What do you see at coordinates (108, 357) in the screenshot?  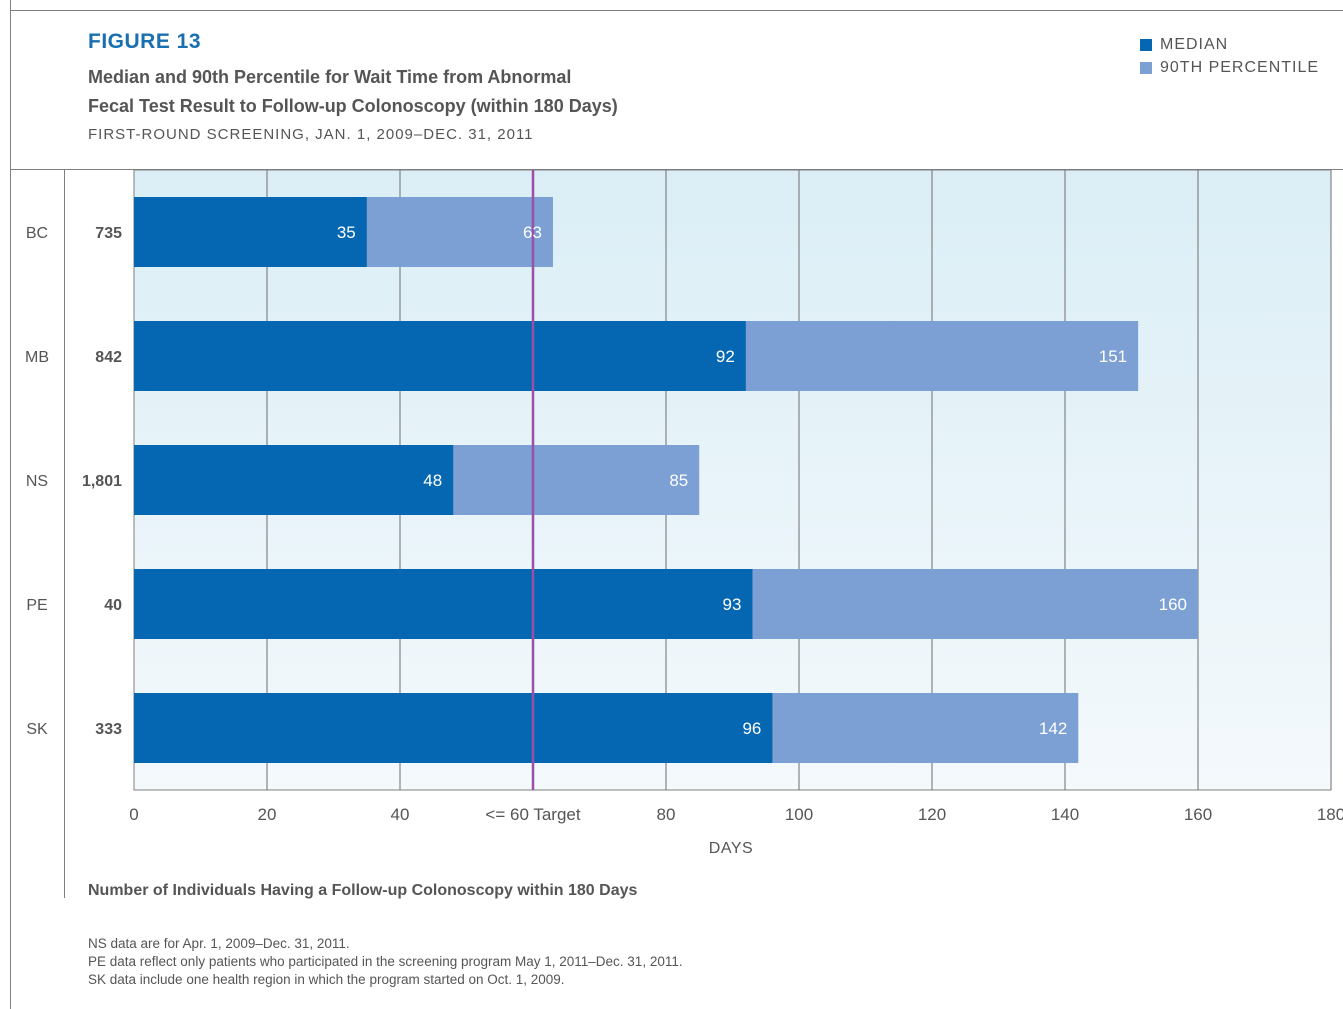 I see `count-value: 842` at bounding box center [108, 357].